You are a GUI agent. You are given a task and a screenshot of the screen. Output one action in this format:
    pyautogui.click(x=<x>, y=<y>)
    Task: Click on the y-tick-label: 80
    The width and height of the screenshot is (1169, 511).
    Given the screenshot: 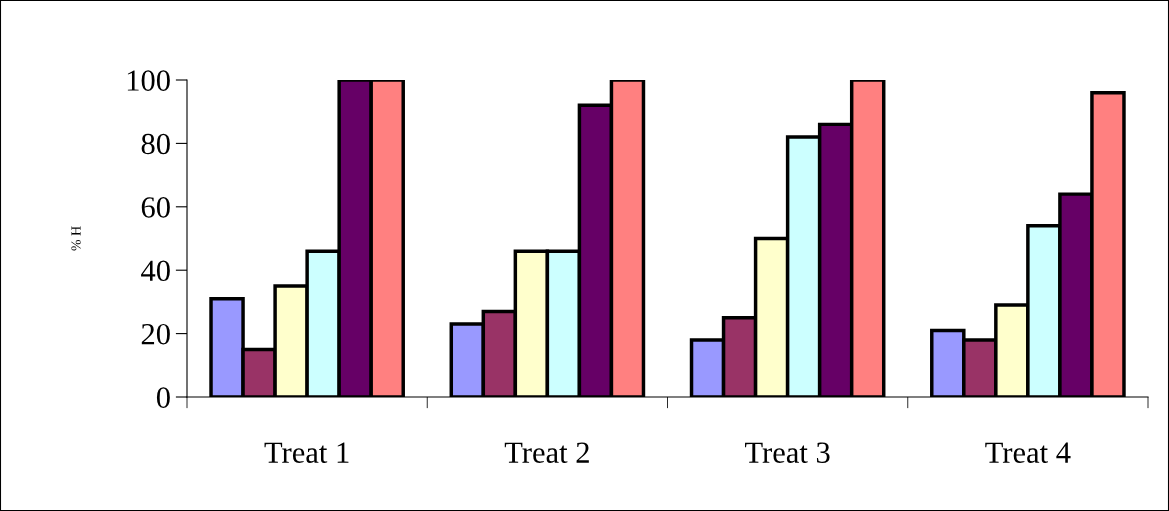 What is the action you would take?
    pyautogui.click(x=155, y=144)
    